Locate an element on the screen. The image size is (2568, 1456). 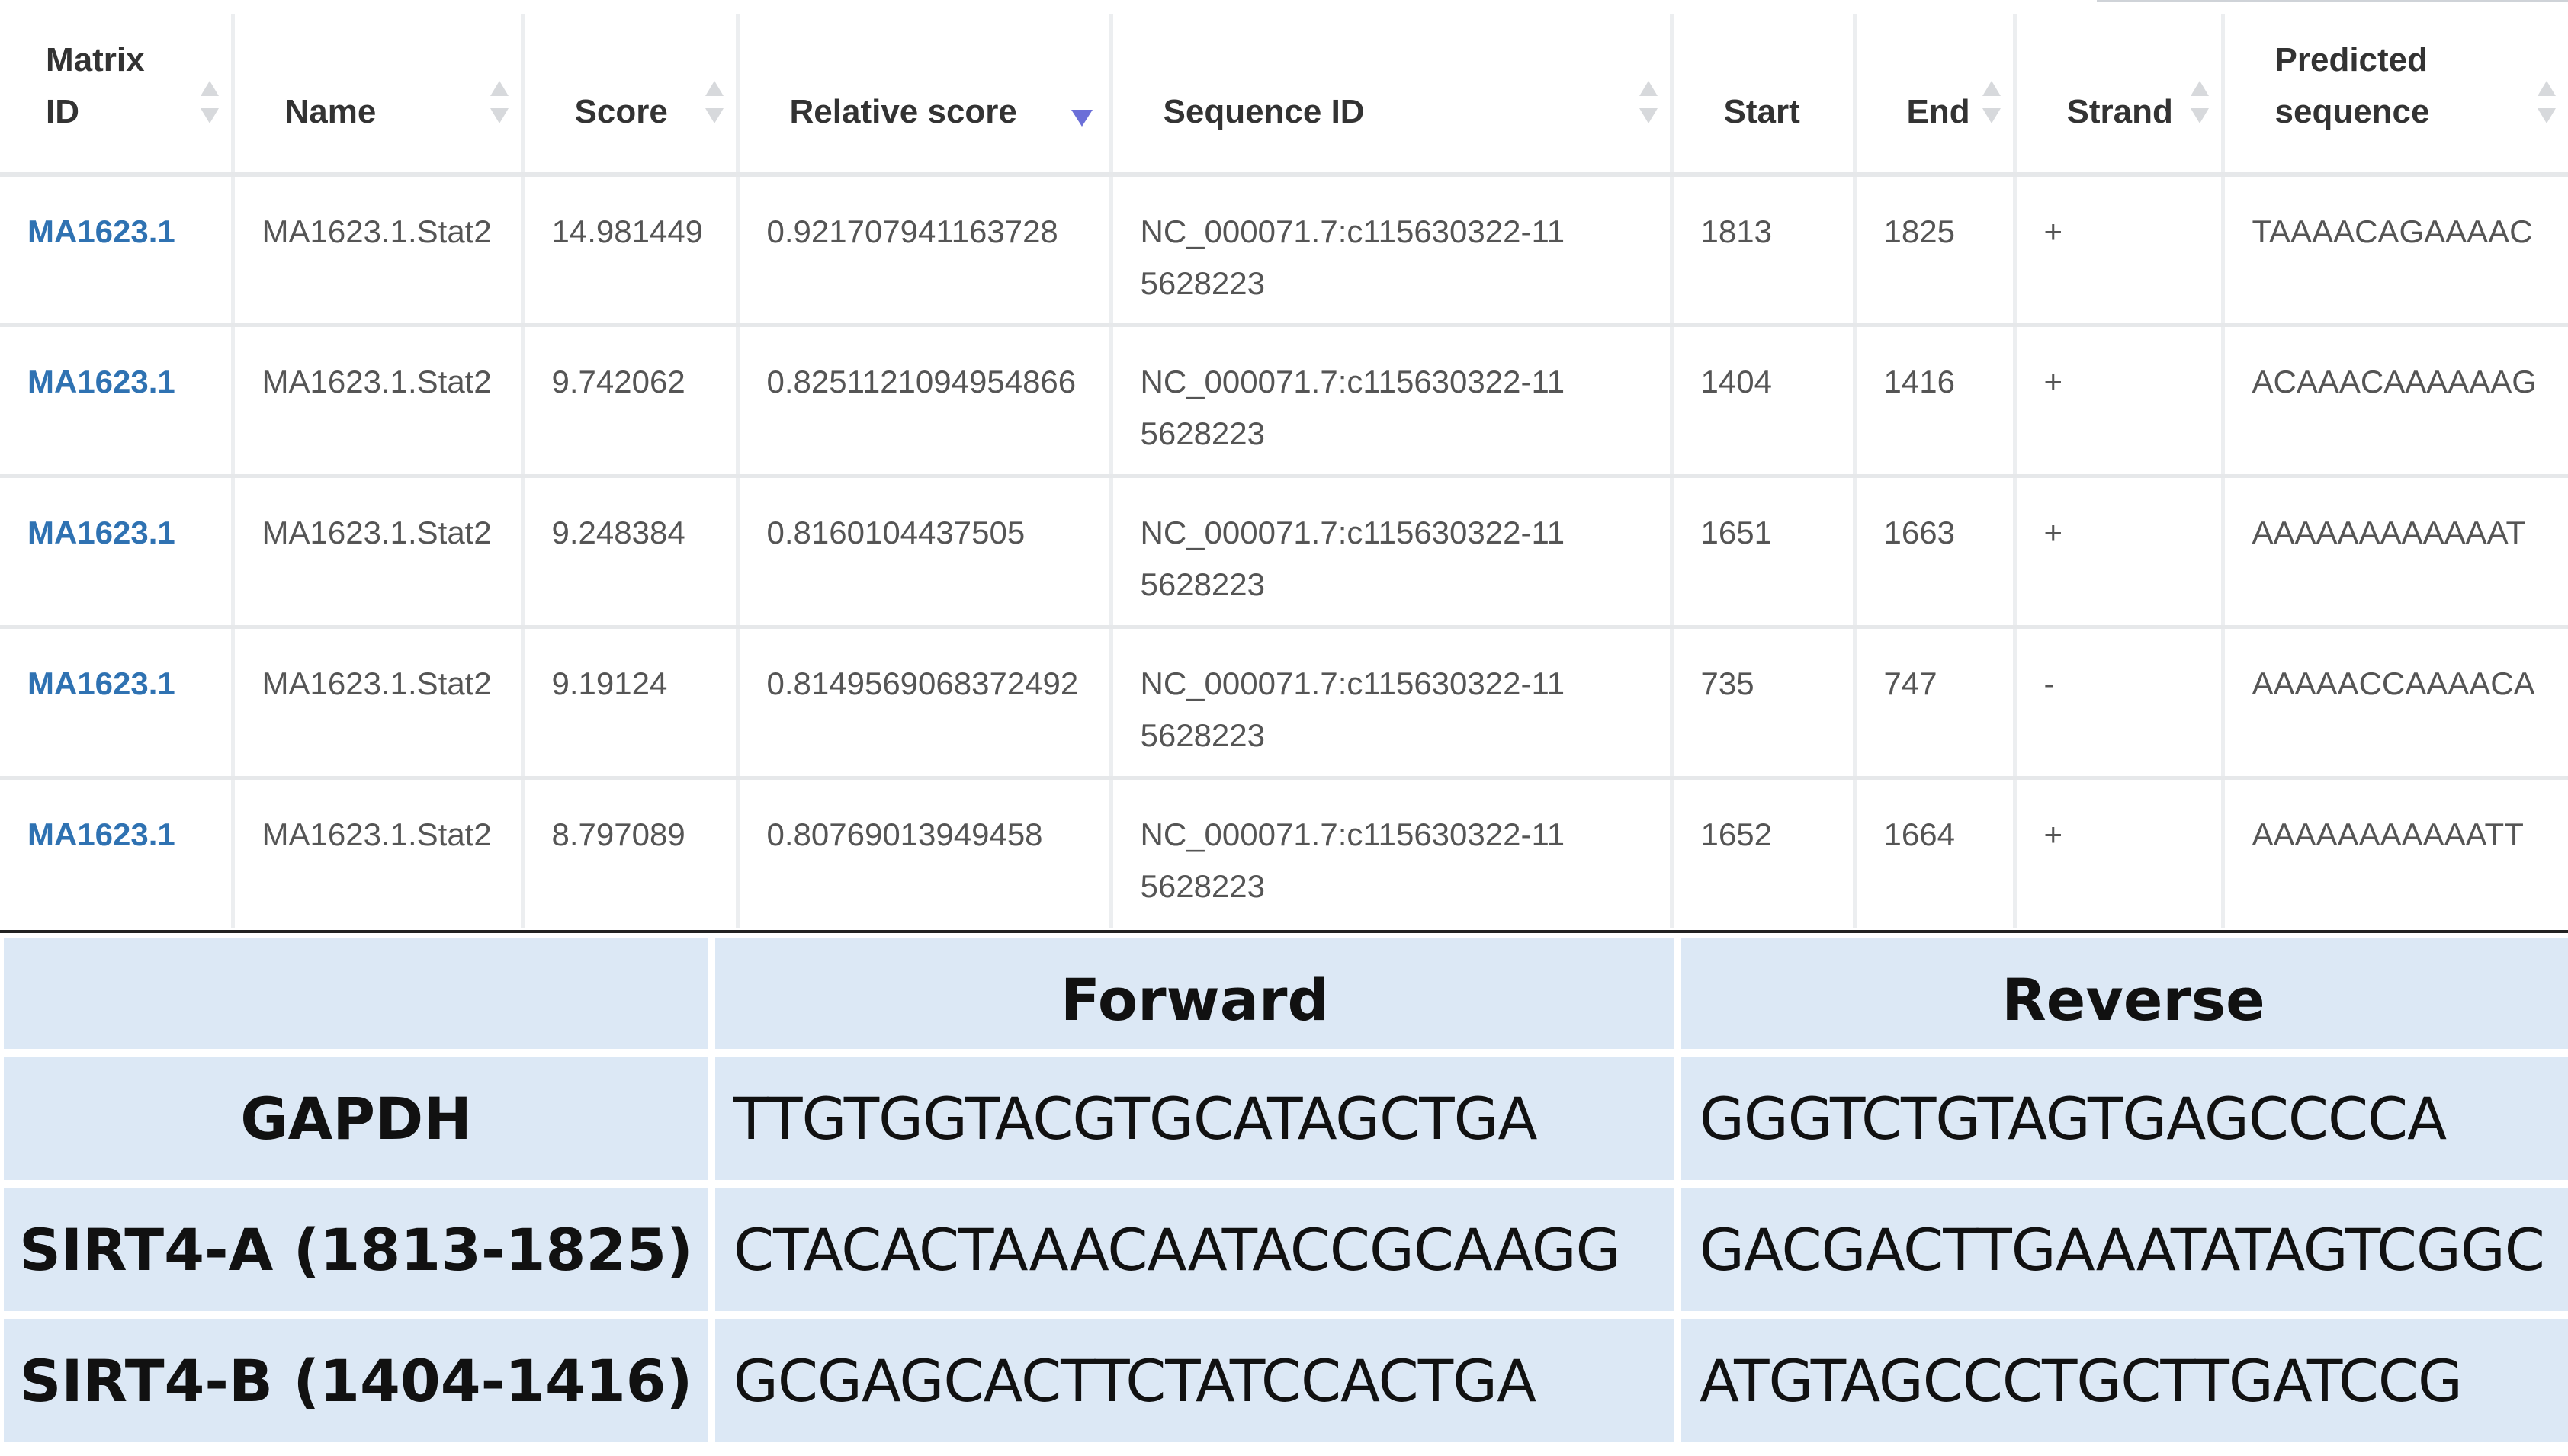
score-cell: 9.248384 is located at coordinates (631, 552).